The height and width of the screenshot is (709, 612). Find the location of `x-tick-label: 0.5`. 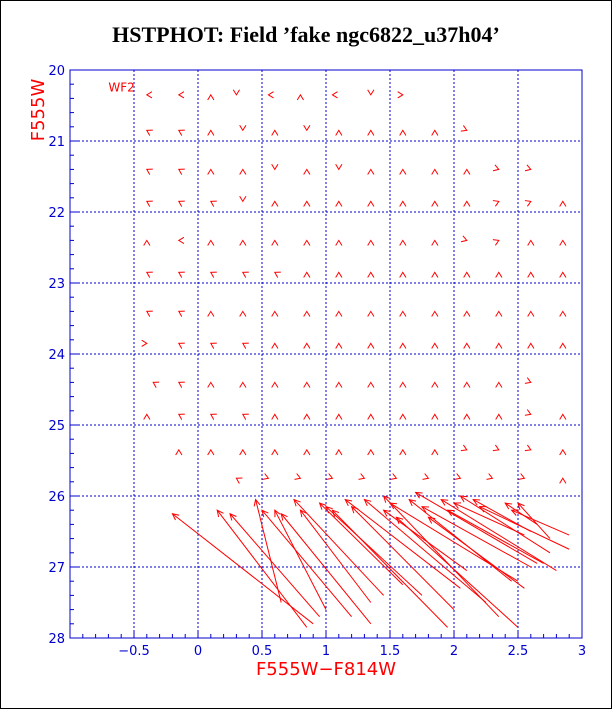

x-tick-label: 0.5 is located at coordinates (262, 651).